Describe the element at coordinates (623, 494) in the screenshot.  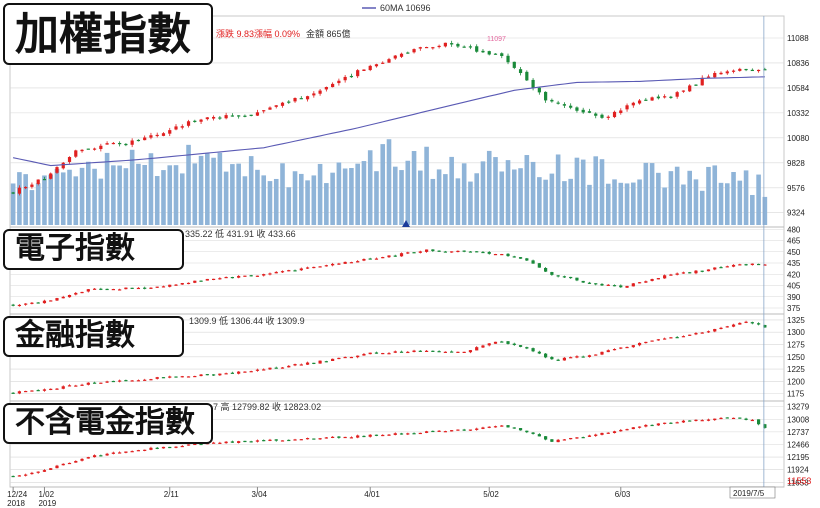
I see `x-tick-label: 6/03` at that location.